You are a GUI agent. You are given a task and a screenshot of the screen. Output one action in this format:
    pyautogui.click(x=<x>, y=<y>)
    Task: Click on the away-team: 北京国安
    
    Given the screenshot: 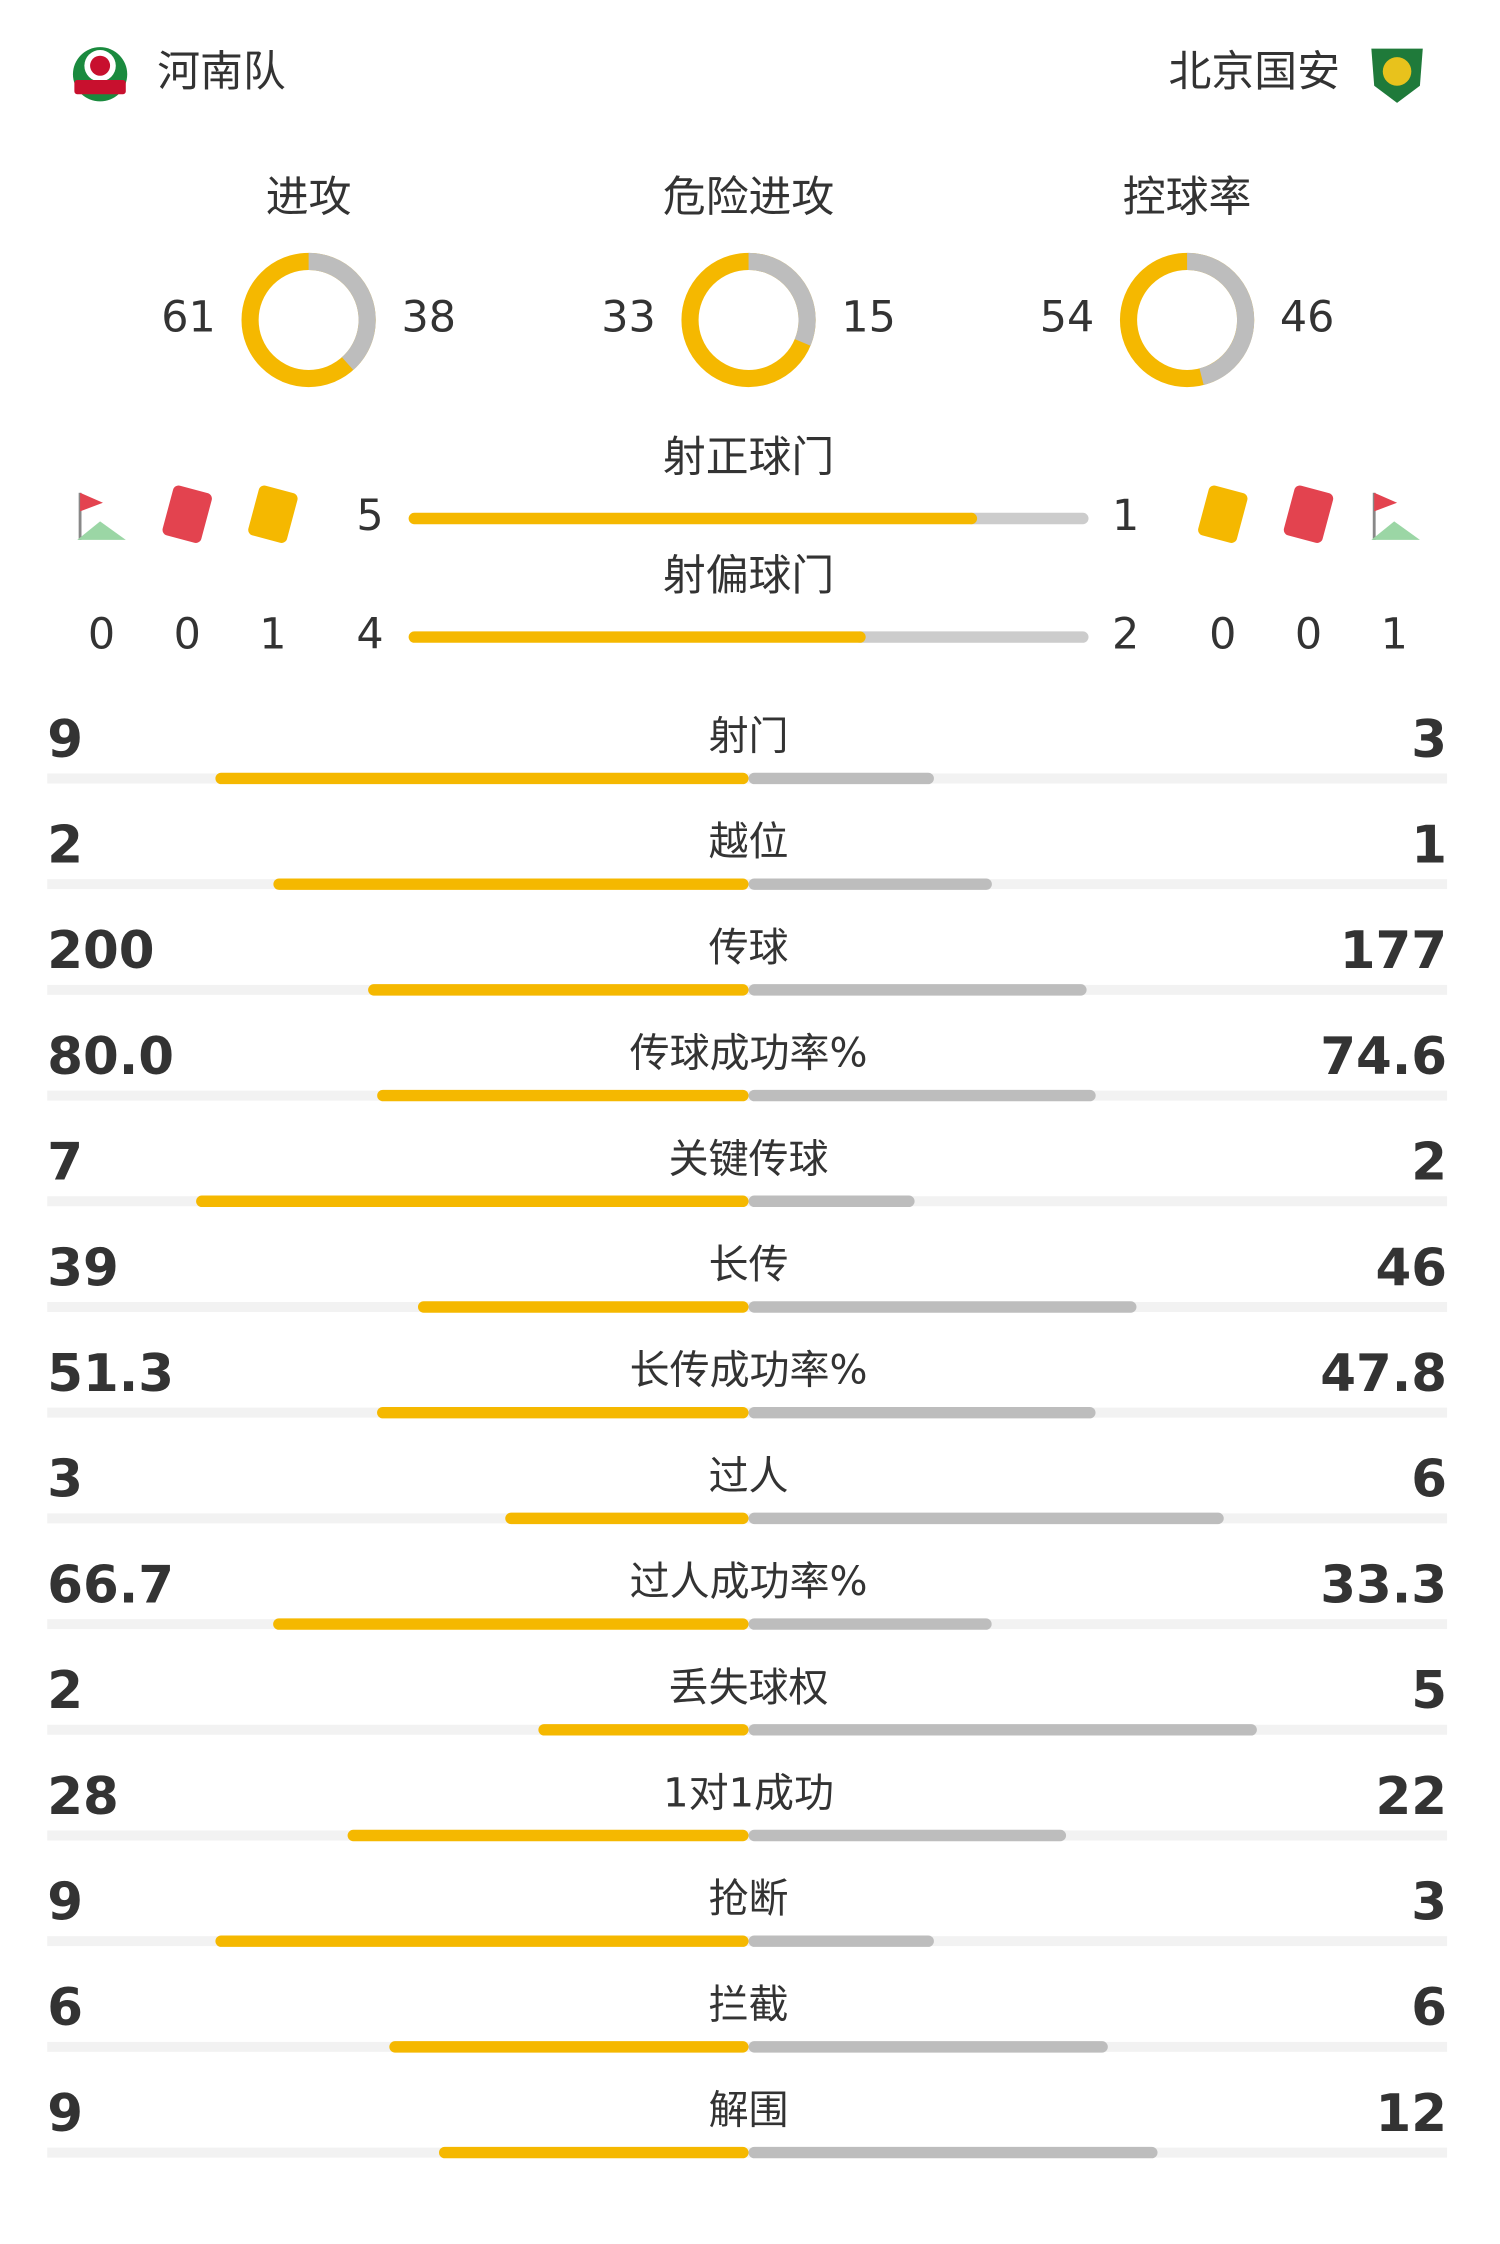 What is the action you would take?
    pyautogui.click(x=1254, y=72)
    